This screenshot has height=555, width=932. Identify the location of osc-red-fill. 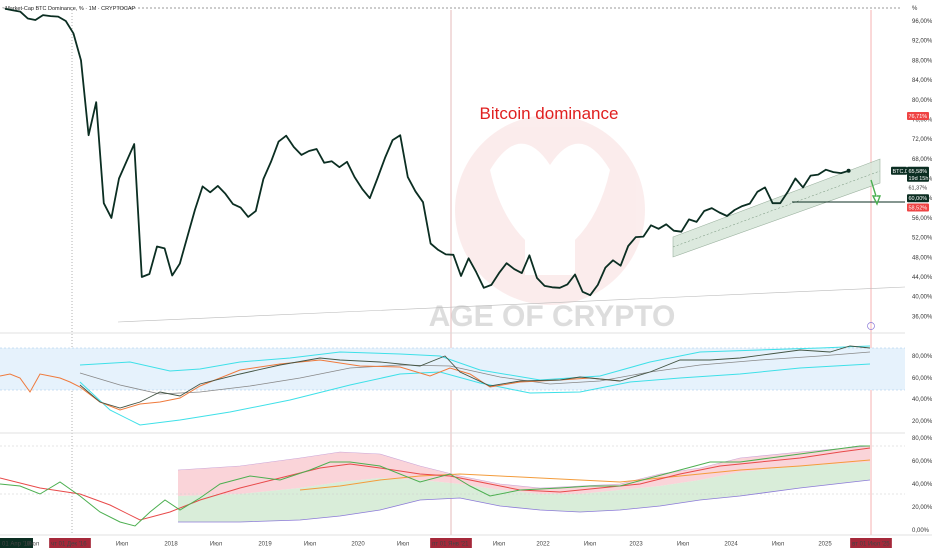
(524, 471).